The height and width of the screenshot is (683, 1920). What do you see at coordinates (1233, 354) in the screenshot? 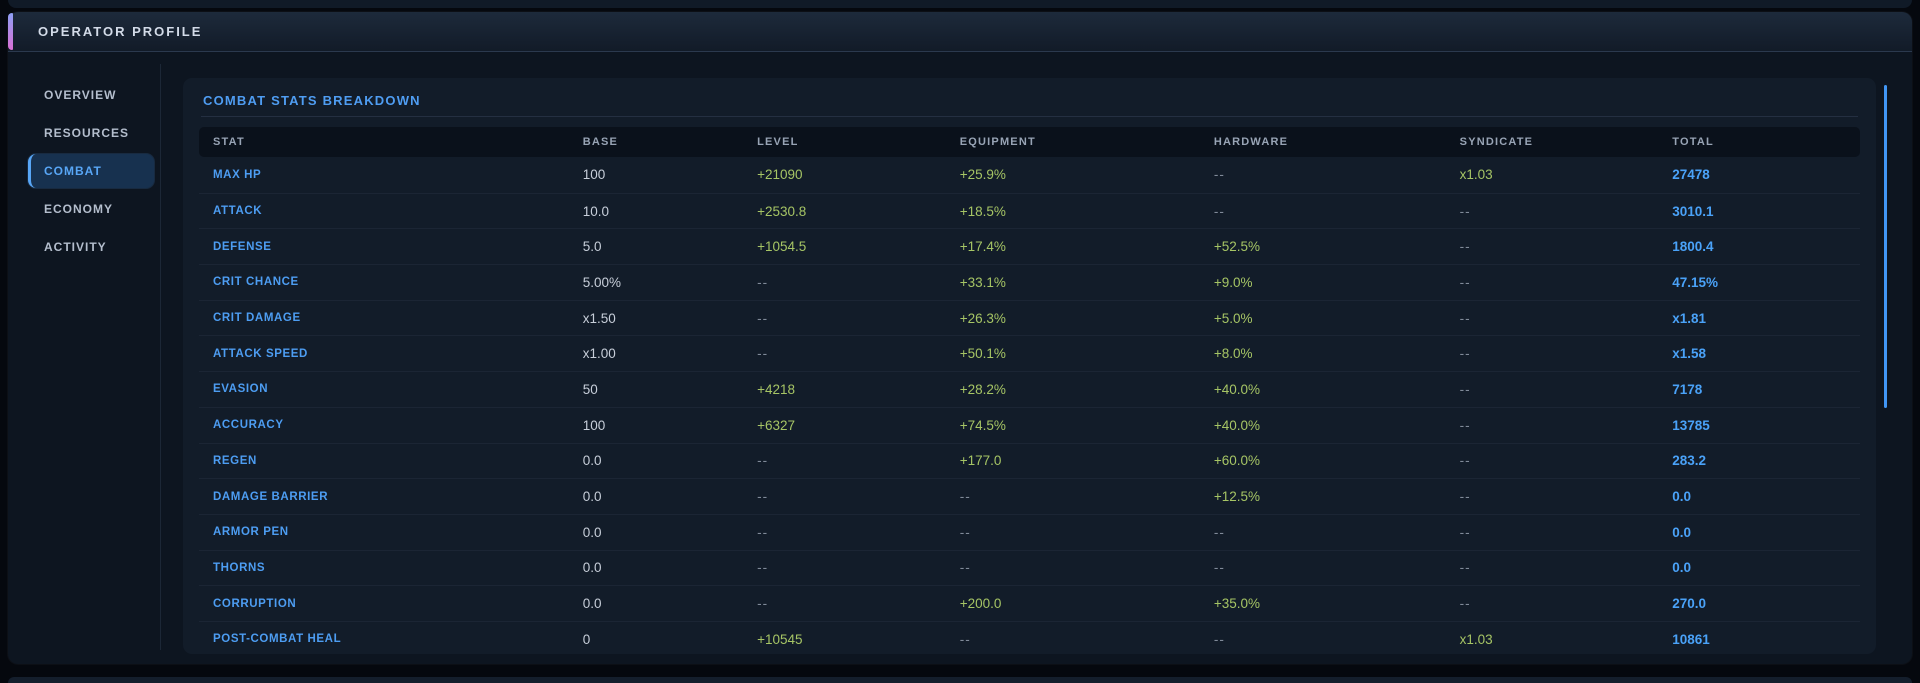
I see `cell-hardware: +8.0%` at bounding box center [1233, 354].